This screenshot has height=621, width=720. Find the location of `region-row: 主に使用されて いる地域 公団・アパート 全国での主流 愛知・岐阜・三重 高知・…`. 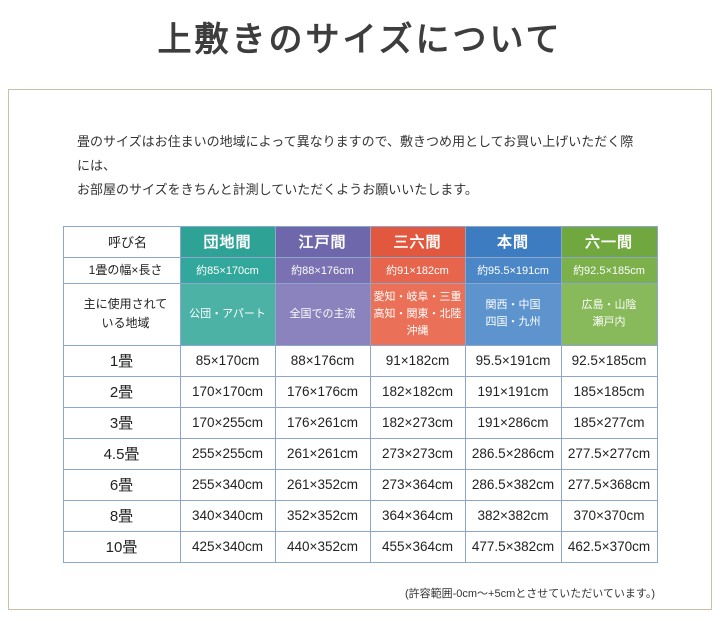

region-row: 主に使用されて いる地域 公団・アパート 全国での主流 愛知・岐阜・三重 高知・… is located at coordinates (360, 314).